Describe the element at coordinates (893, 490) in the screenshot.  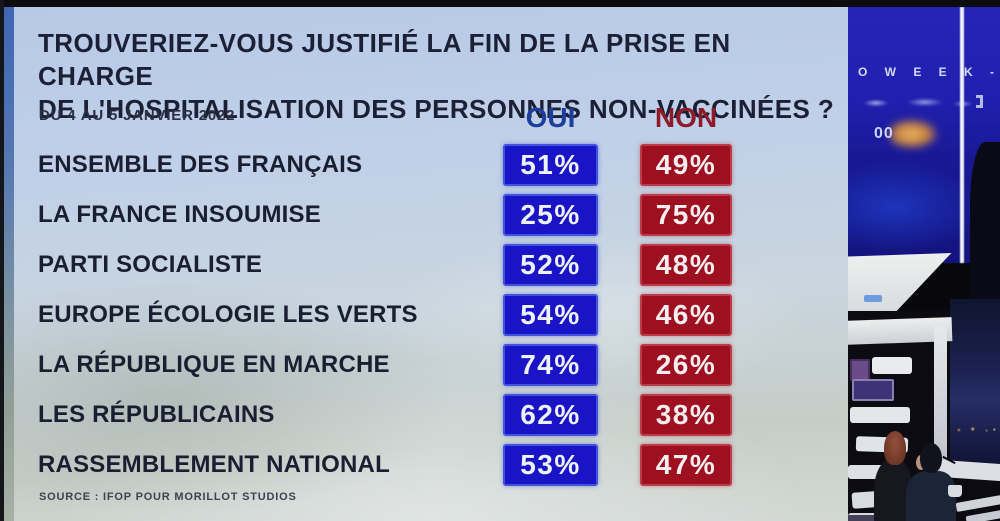
I see `presenter-woman-body` at that location.